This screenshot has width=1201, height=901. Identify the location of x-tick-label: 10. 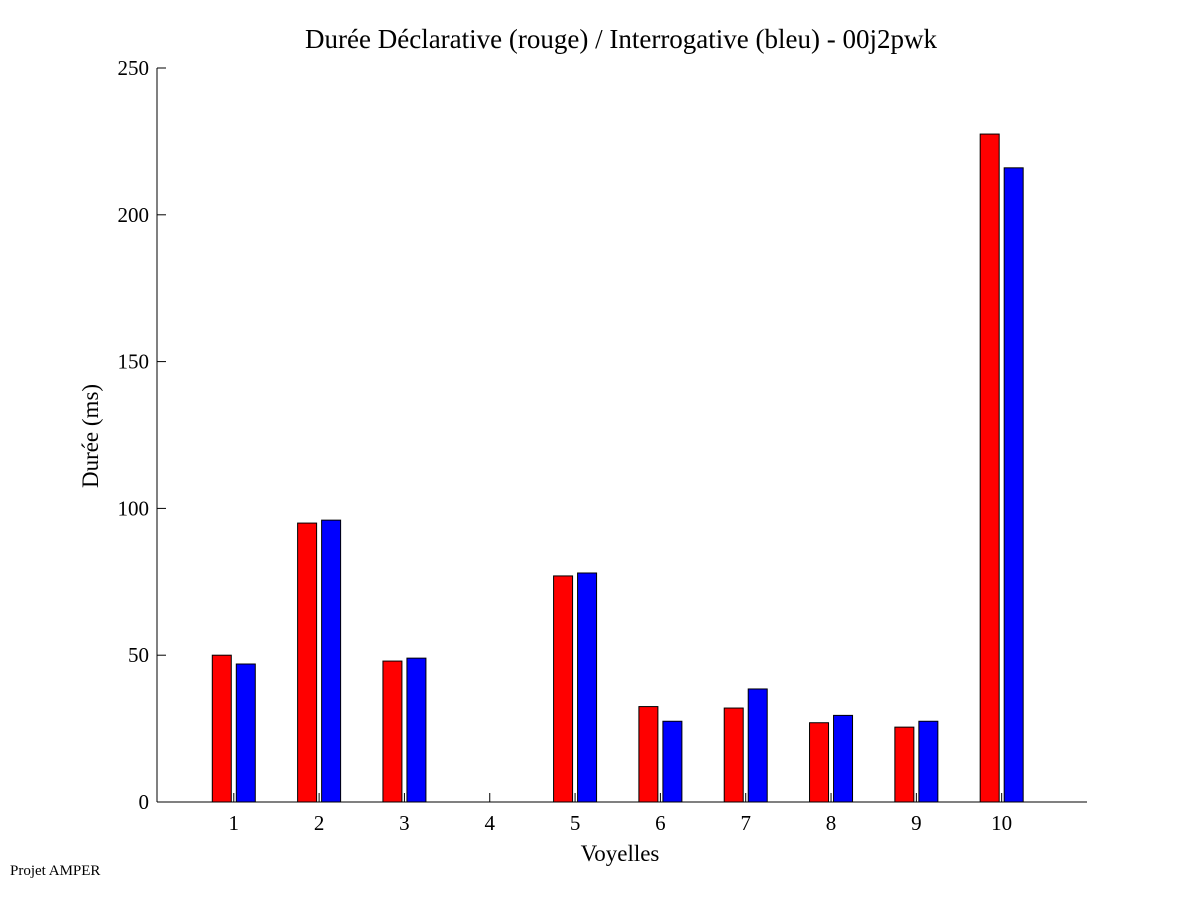
(1001, 823).